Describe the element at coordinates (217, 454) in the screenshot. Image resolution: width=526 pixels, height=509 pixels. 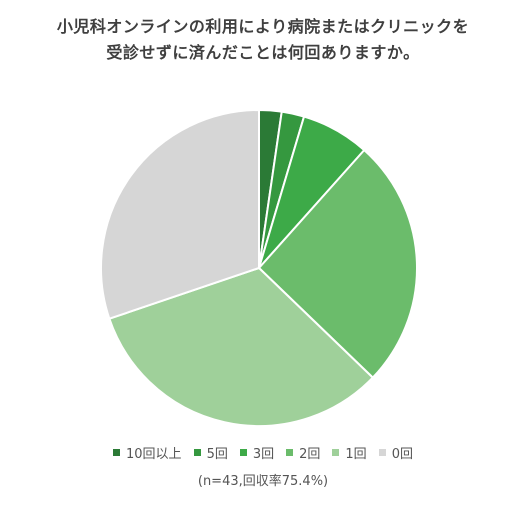
I see `legend-label-5: 5回` at that location.